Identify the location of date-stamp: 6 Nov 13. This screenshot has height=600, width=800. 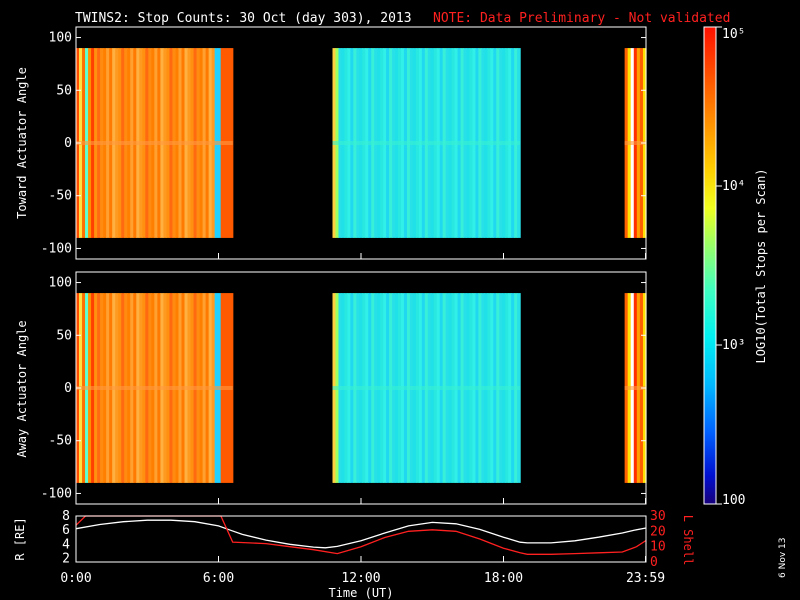
(783, 558).